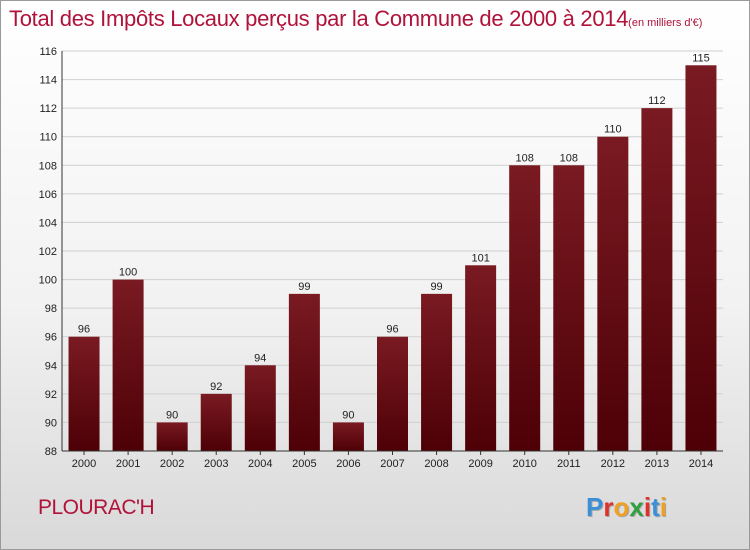  I want to click on bar-2010, so click(525, 308).